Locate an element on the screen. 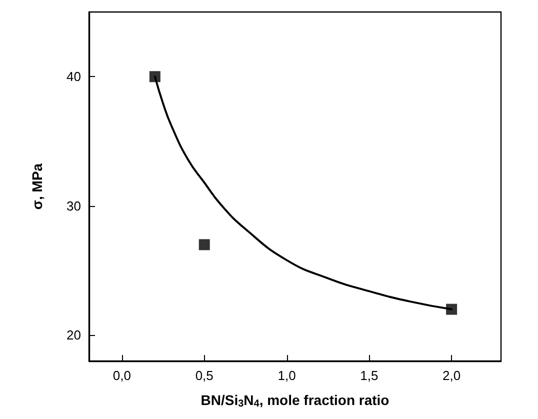 The image size is (538, 419). y-tick-label: 30 is located at coordinates (73, 206).